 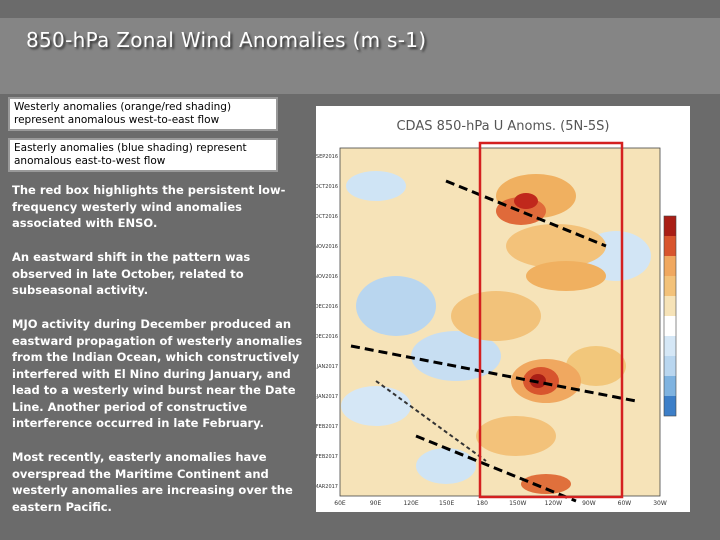 What do you see at coordinates (446, 503) in the screenshot?
I see `longitude-label: 150E` at bounding box center [446, 503].